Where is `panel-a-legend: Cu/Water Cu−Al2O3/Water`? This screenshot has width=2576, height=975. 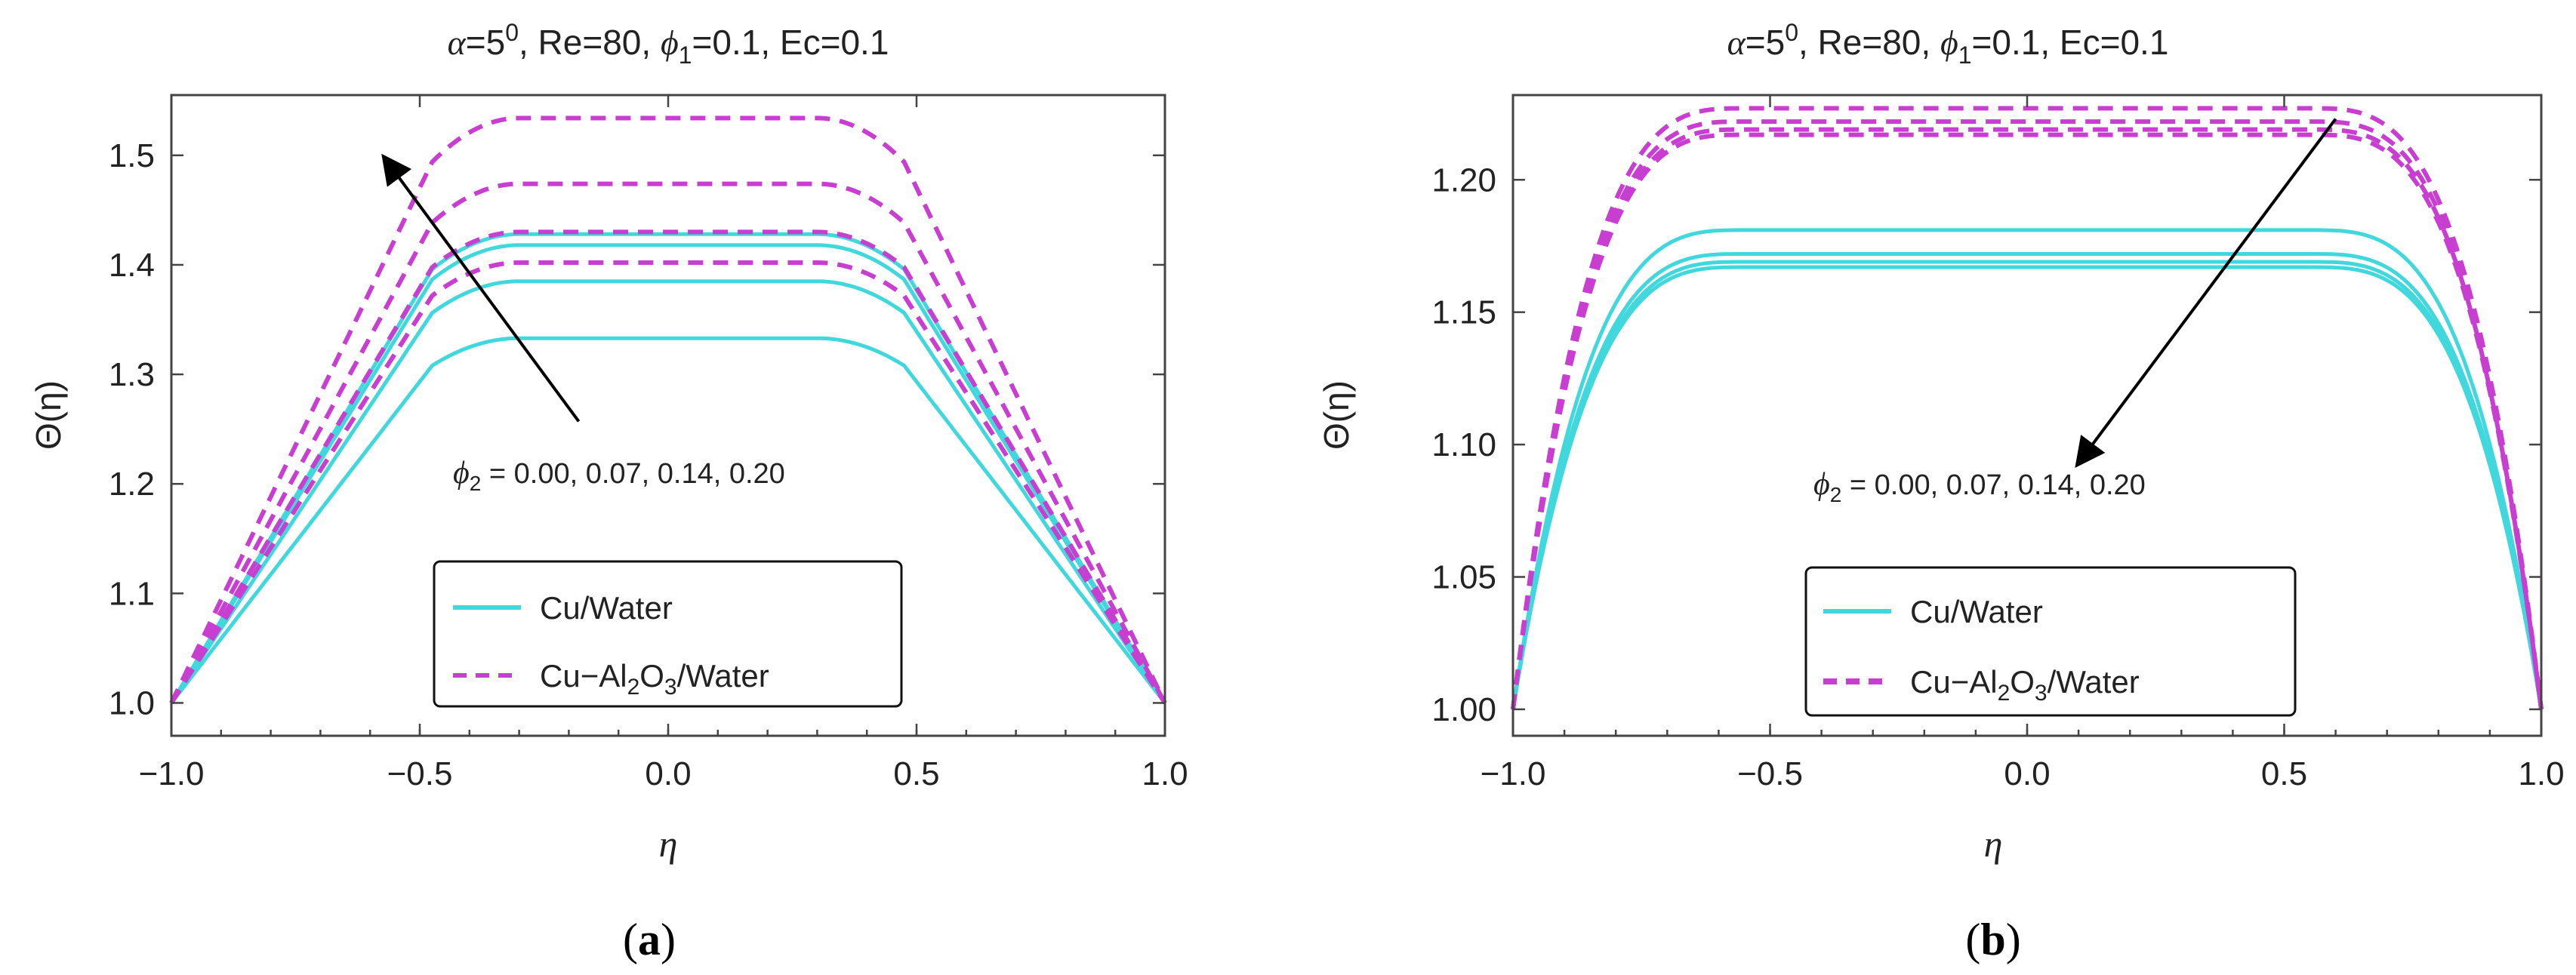 panel-a-legend: Cu/Water Cu−Al2O3/Water is located at coordinates (668, 634).